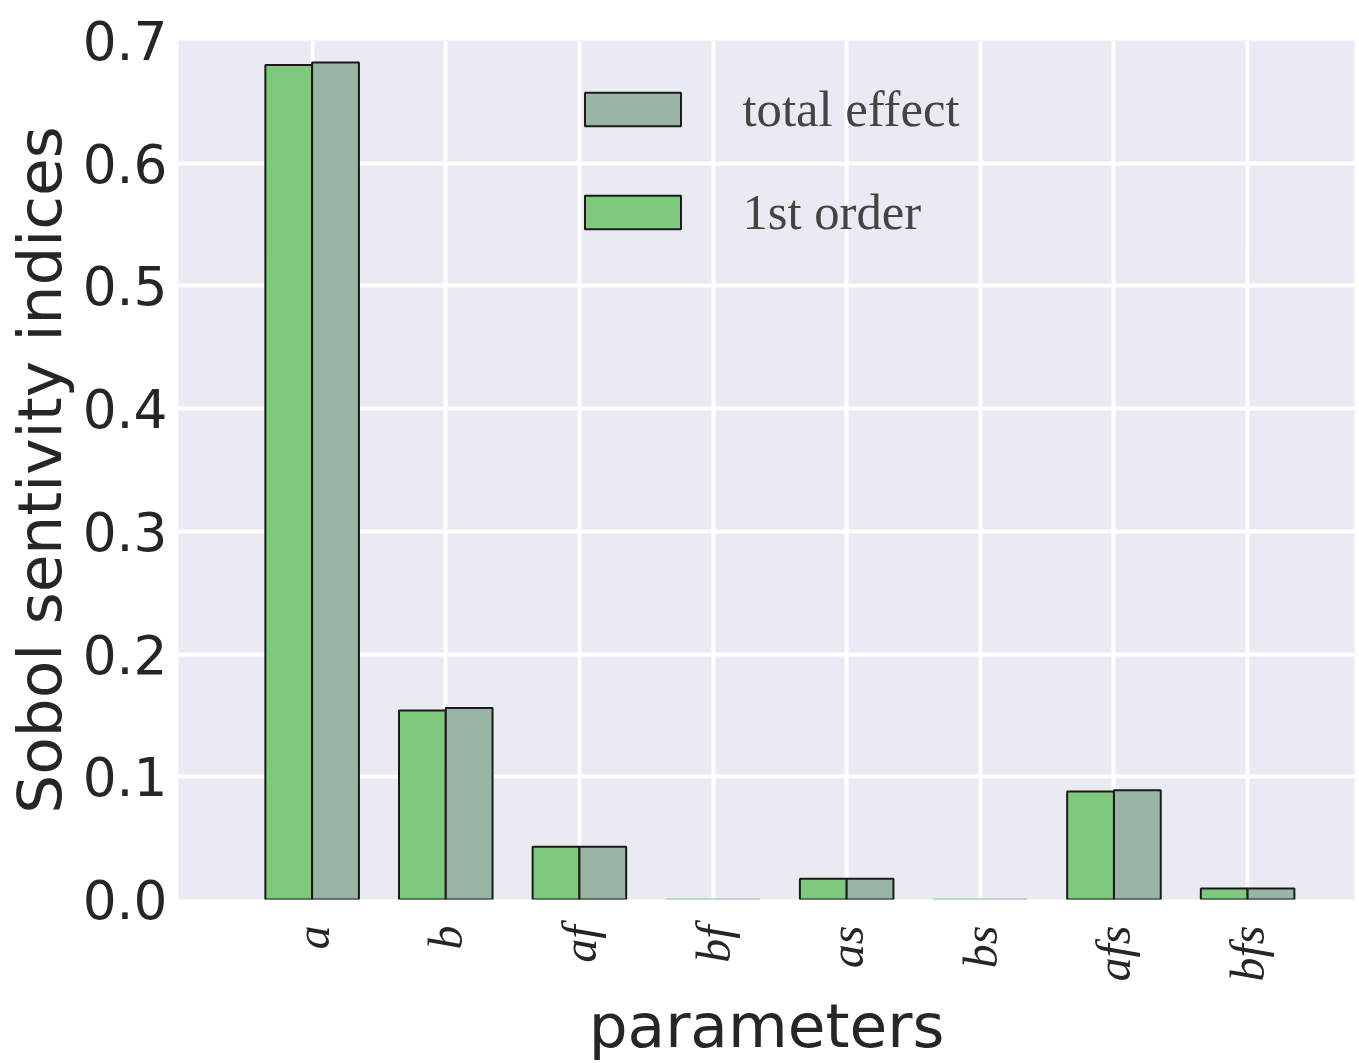  What do you see at coordinates (125, 655) in the screenshot?
I see `y-tick-label: 0.2` at bounding box center [125, 655].